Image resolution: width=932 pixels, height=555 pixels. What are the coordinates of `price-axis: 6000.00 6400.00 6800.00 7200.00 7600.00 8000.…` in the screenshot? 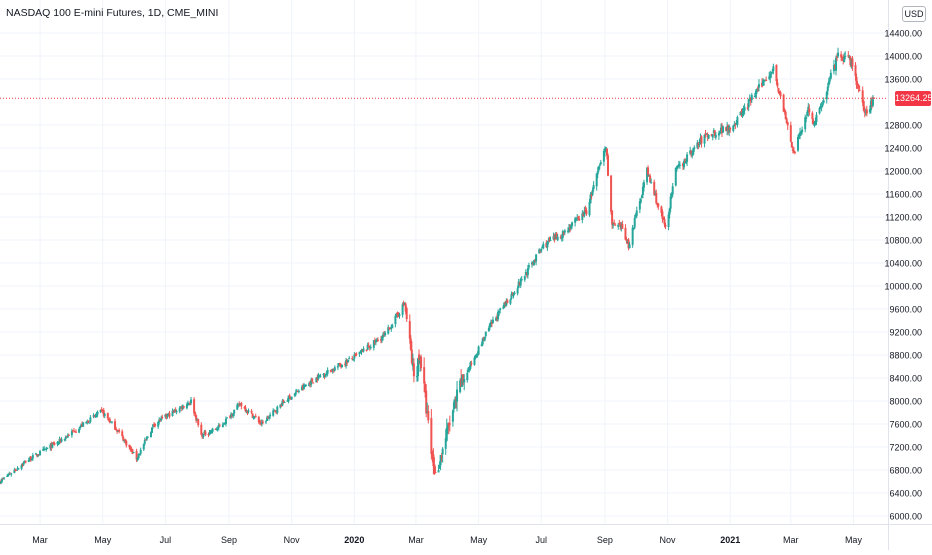 It's located at (903, 275).